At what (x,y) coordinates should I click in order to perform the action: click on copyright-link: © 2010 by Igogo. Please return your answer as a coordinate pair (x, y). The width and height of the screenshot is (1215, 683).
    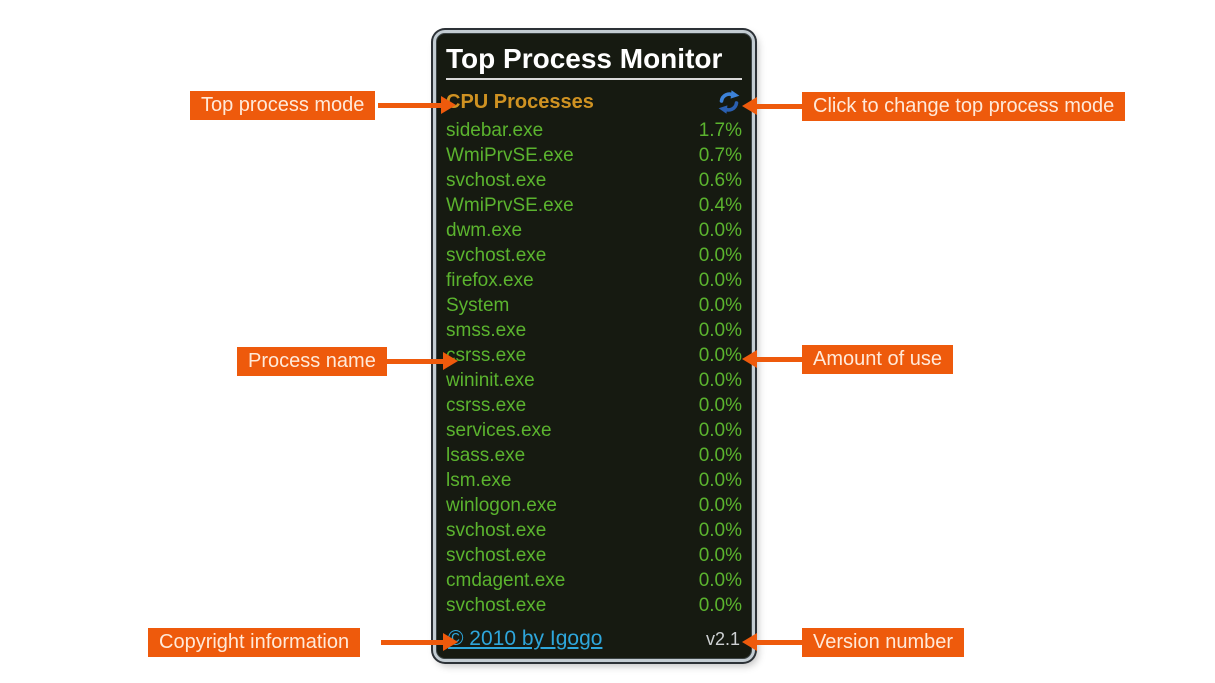
    Looking at the image, I should click on (525, 638).